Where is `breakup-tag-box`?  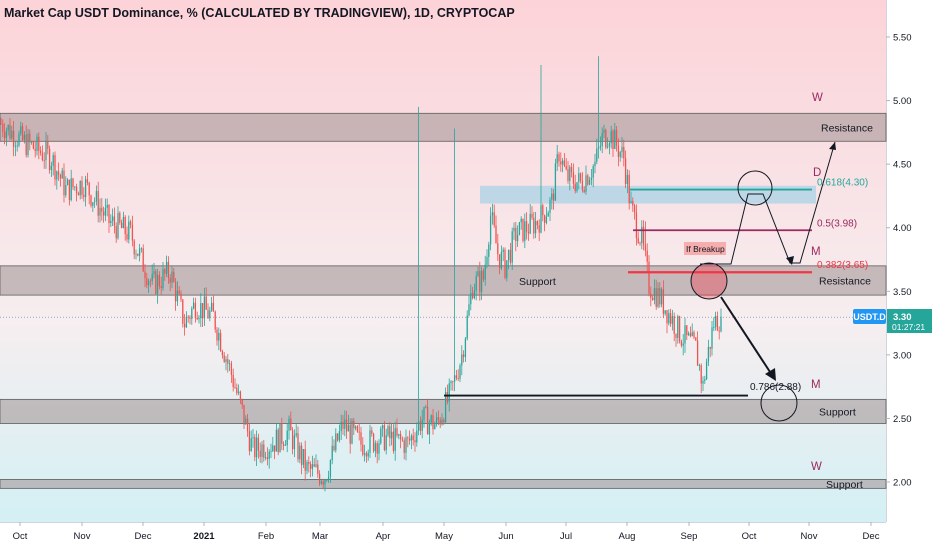
breakup-tag-box is located at coordinates (705, 248).